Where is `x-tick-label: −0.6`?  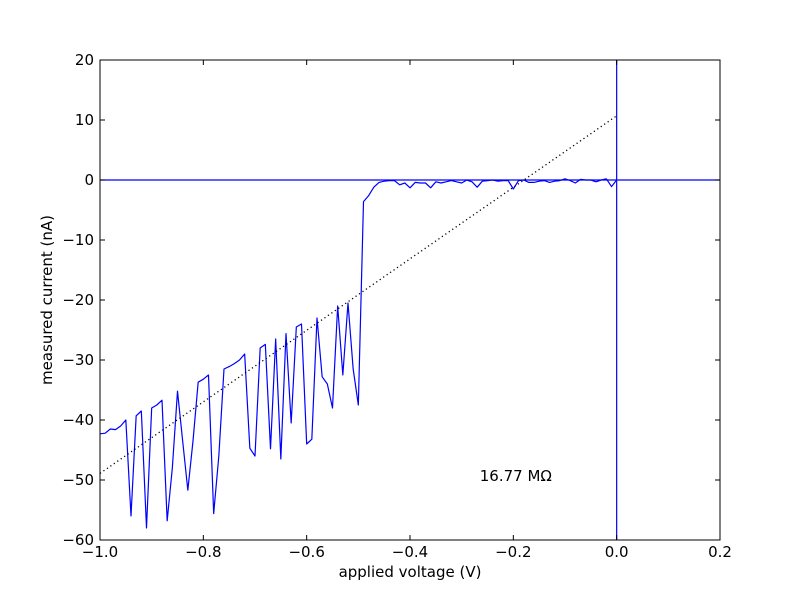
x-tick-label: −0.6 is located at coordinates (306, 552).